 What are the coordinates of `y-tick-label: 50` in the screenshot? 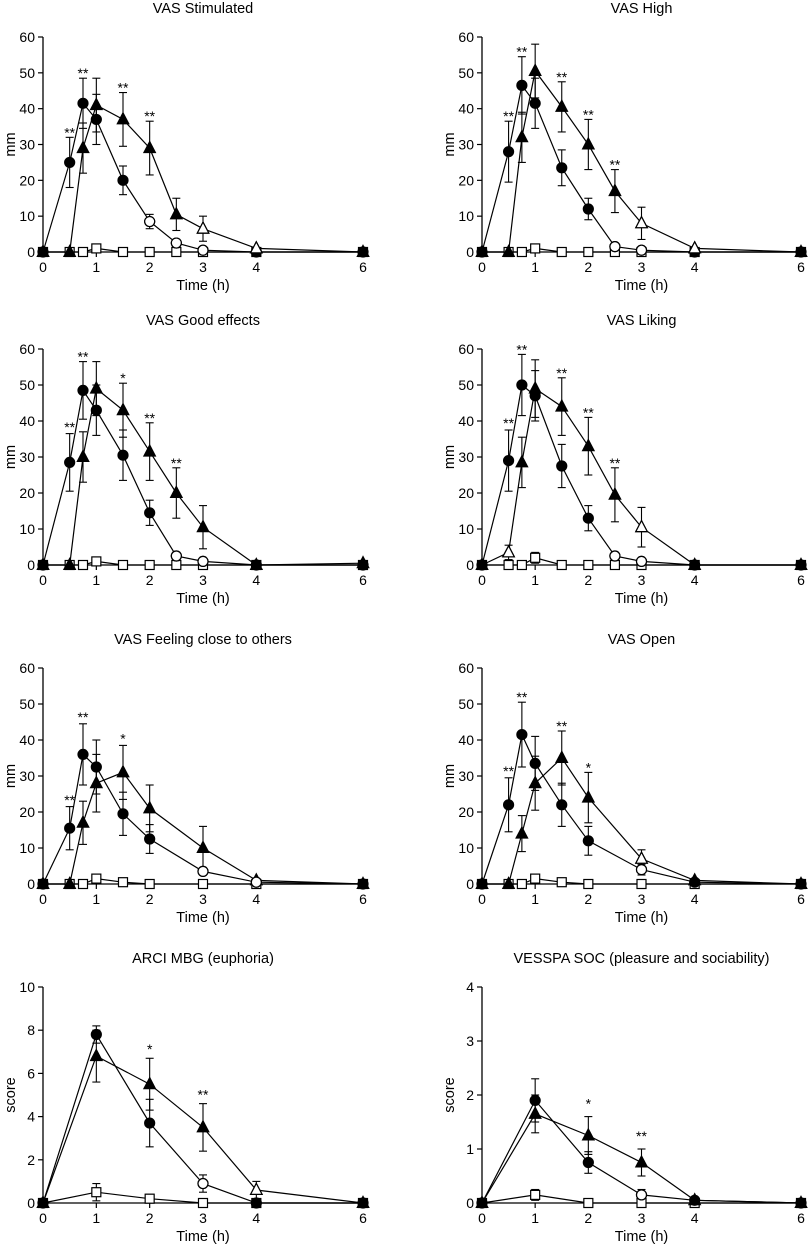 It's located at (27, 385).